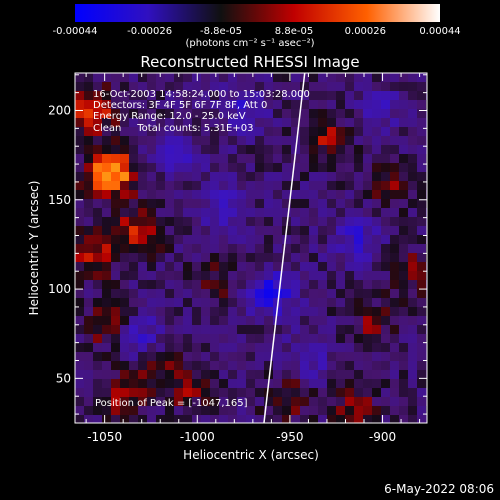 This screenshot has width=500, height=500. Describe the element at coordinates (104, 437) in the screenshot. I see `x-tick-label: -1050` at that location.